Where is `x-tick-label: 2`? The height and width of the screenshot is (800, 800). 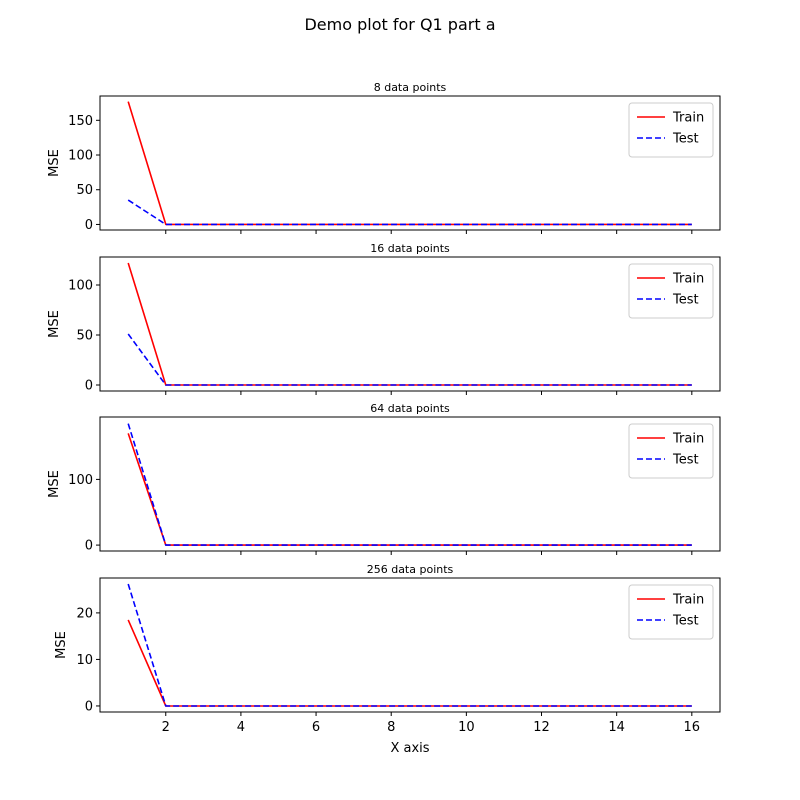
x-tick-label: 2 is located at coordinates (166, 727).